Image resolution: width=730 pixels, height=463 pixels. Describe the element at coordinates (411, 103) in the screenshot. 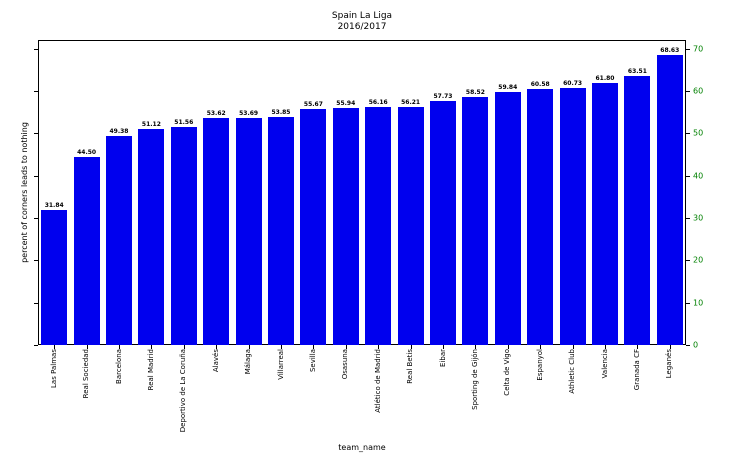

I see `bar-value-label: 56.21` at that location.